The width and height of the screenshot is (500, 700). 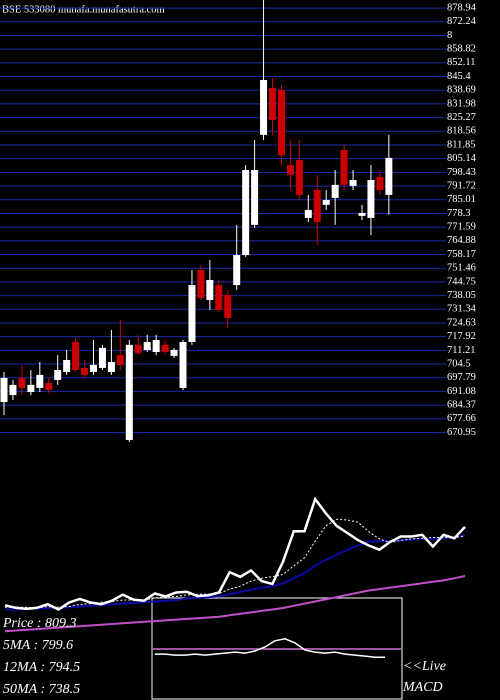 What do you see at coordinates (461, 418) in the screenshot?
I see `y-tick-label: 677.66` at bounding box center [461, 418].